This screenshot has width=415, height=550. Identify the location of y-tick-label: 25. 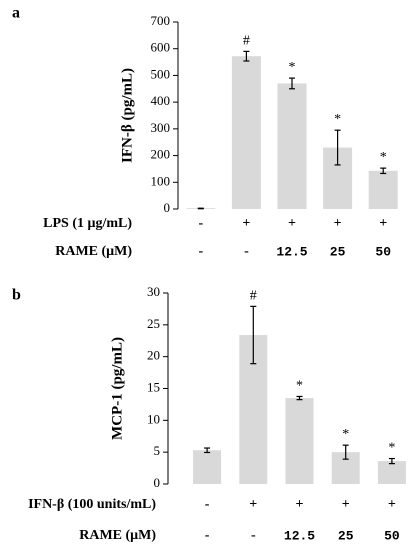
(153, 323).